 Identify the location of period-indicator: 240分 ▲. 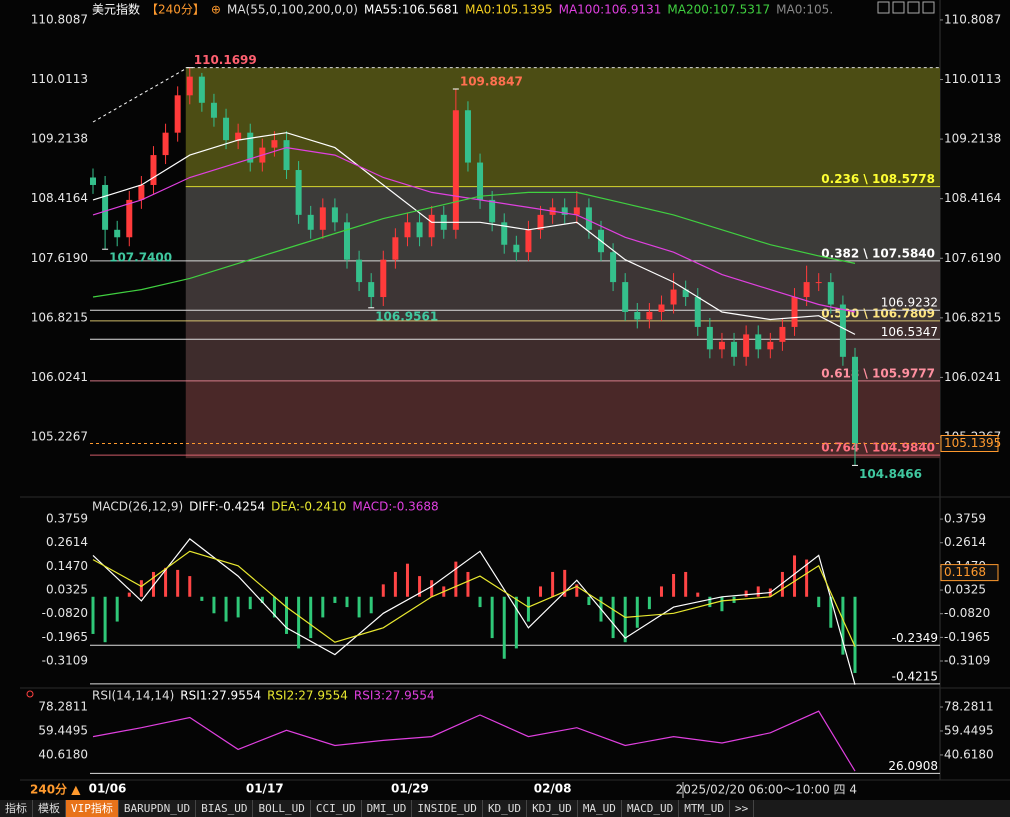
(55, 789).